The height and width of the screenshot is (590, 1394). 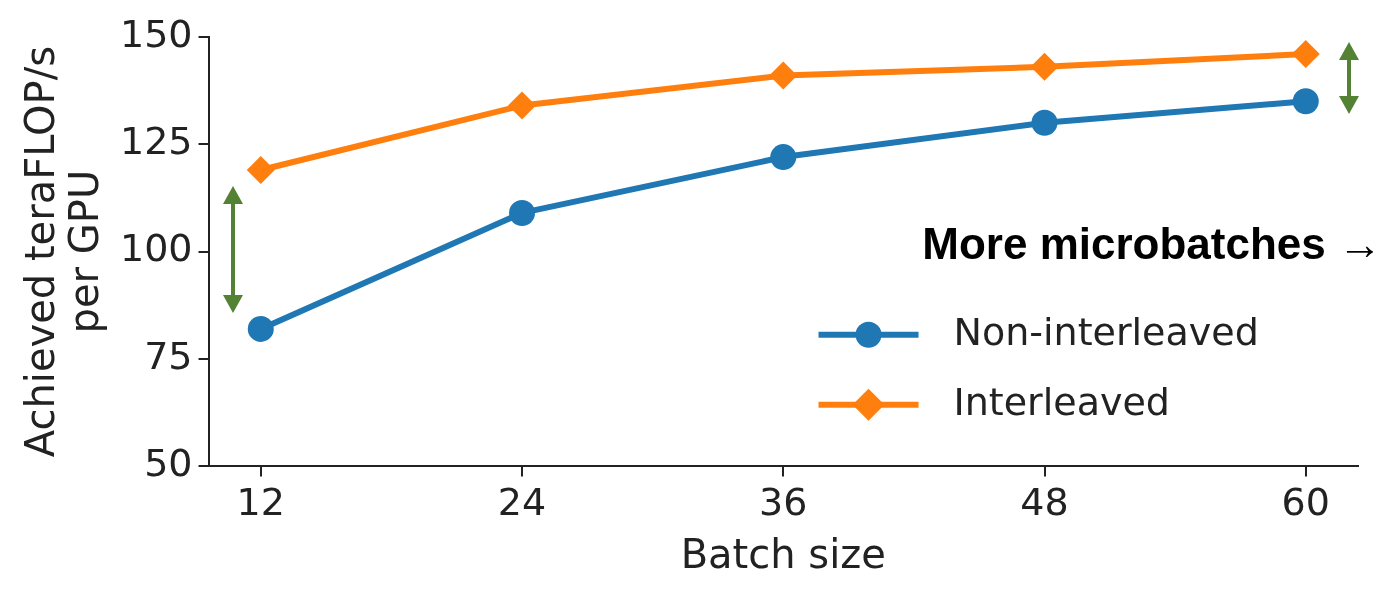 I want to click on x-tick-label: 12, so click(x=260, y=502).